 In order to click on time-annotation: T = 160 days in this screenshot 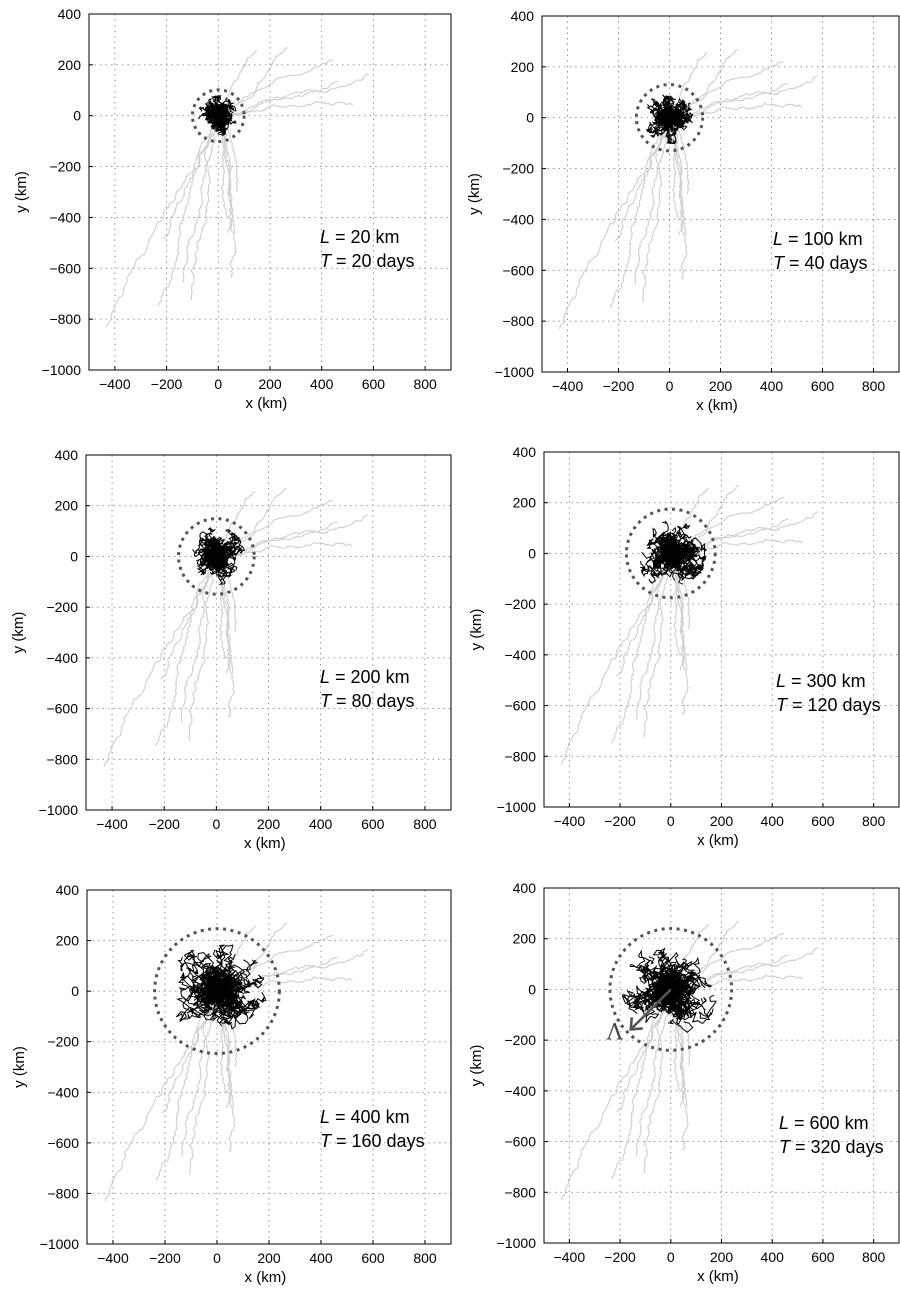, I will do `click(372, 1141)`.